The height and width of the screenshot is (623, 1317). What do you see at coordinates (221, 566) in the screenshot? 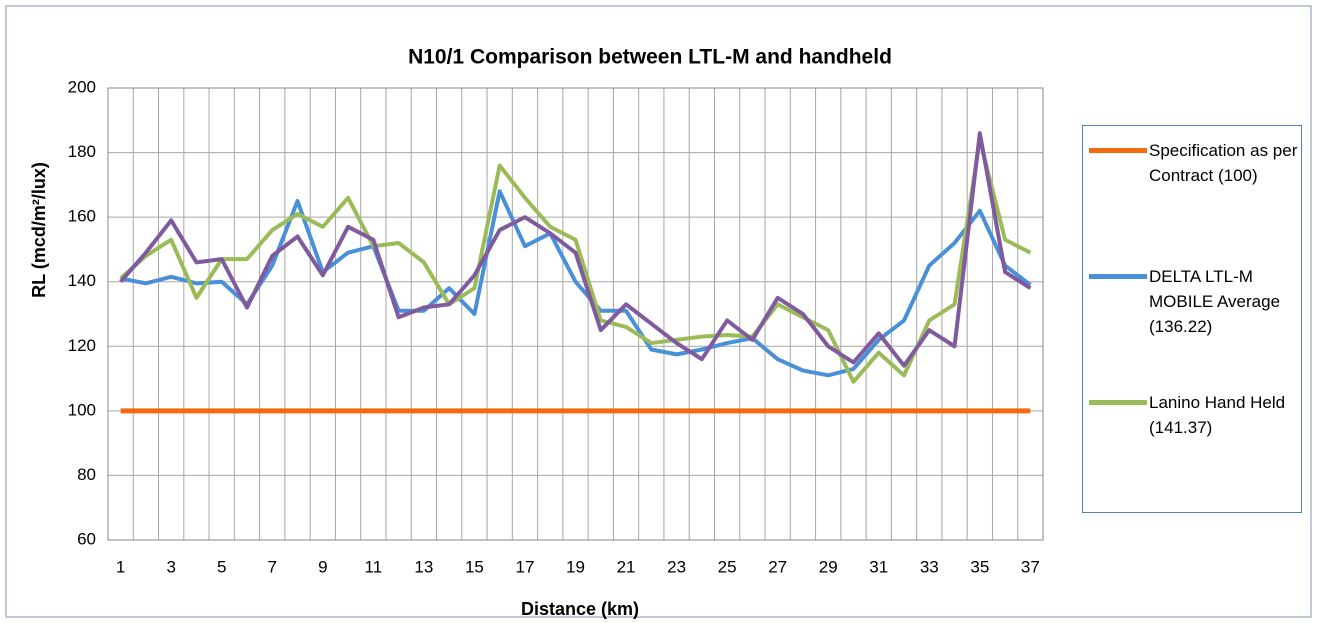
I see `x-tick-label: 5` at bounding box center [221, 566].